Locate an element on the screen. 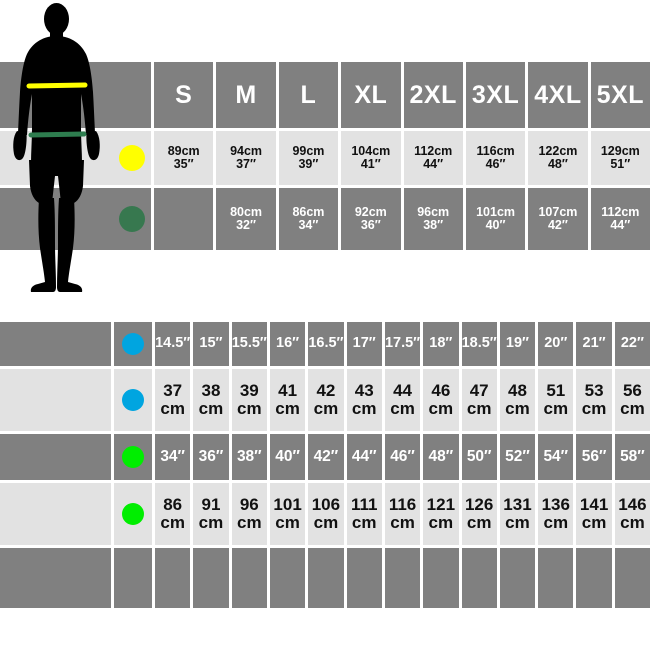 The image size is (650, 650). value-in: 42″ is located at coordinates (557, 225).